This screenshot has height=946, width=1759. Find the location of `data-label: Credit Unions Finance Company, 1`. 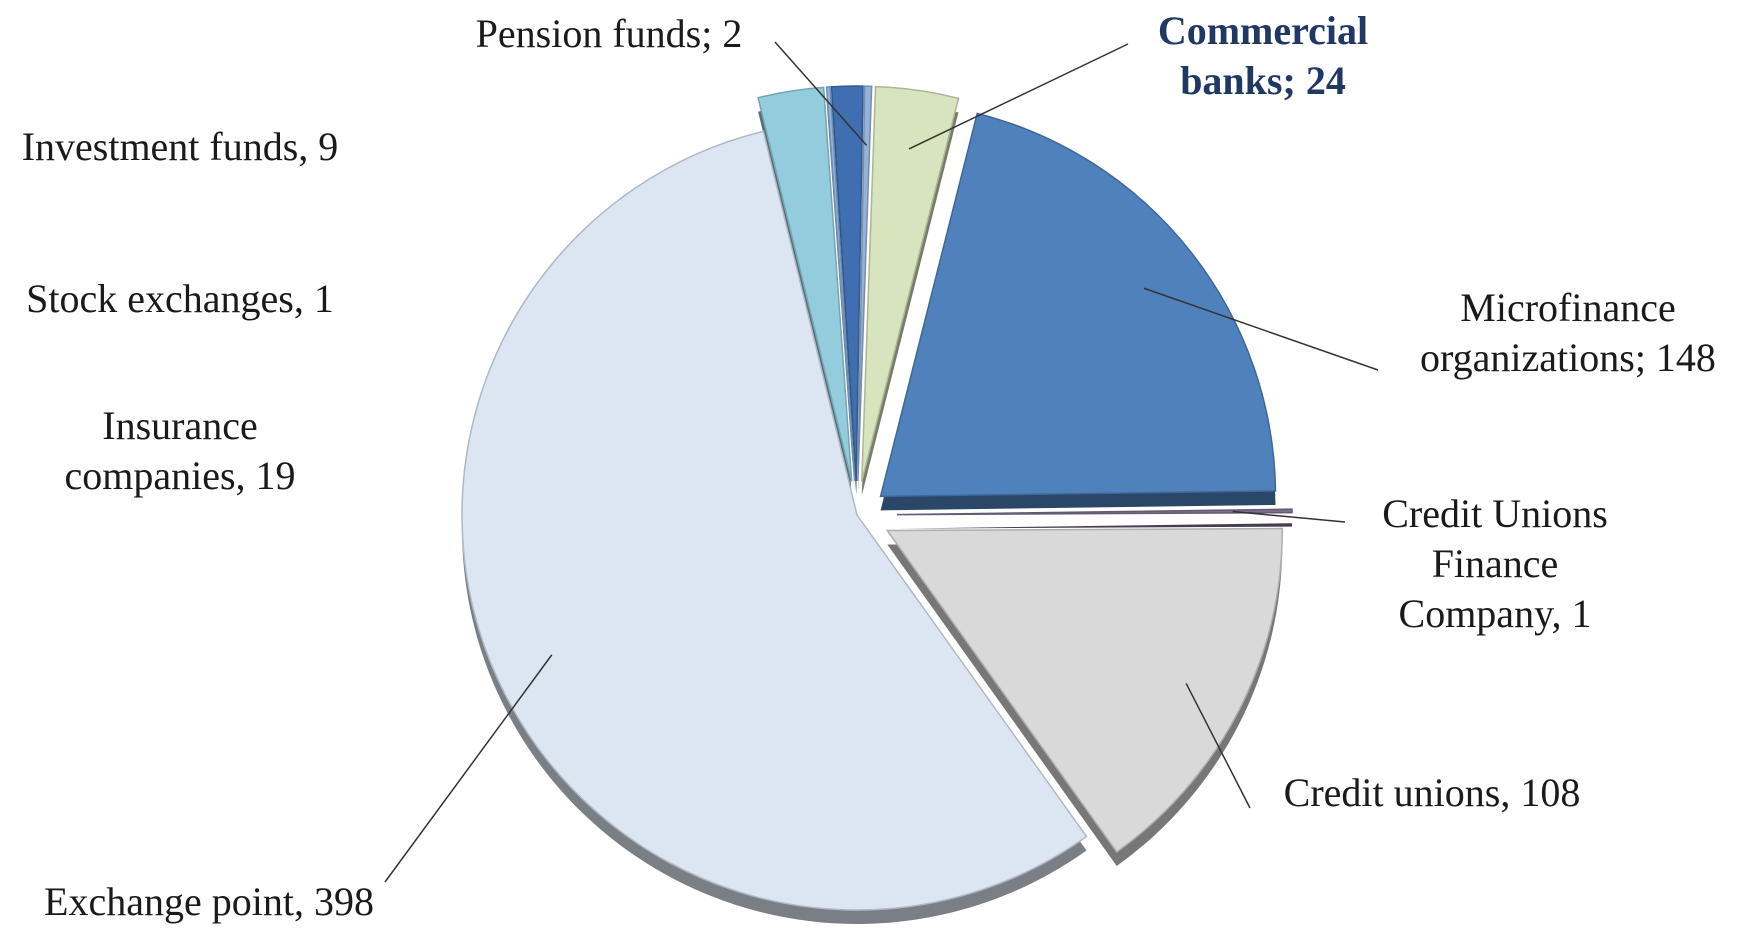

data-label: Credit Unions Finance Company, 1 is located at coordinates (1495, 563).